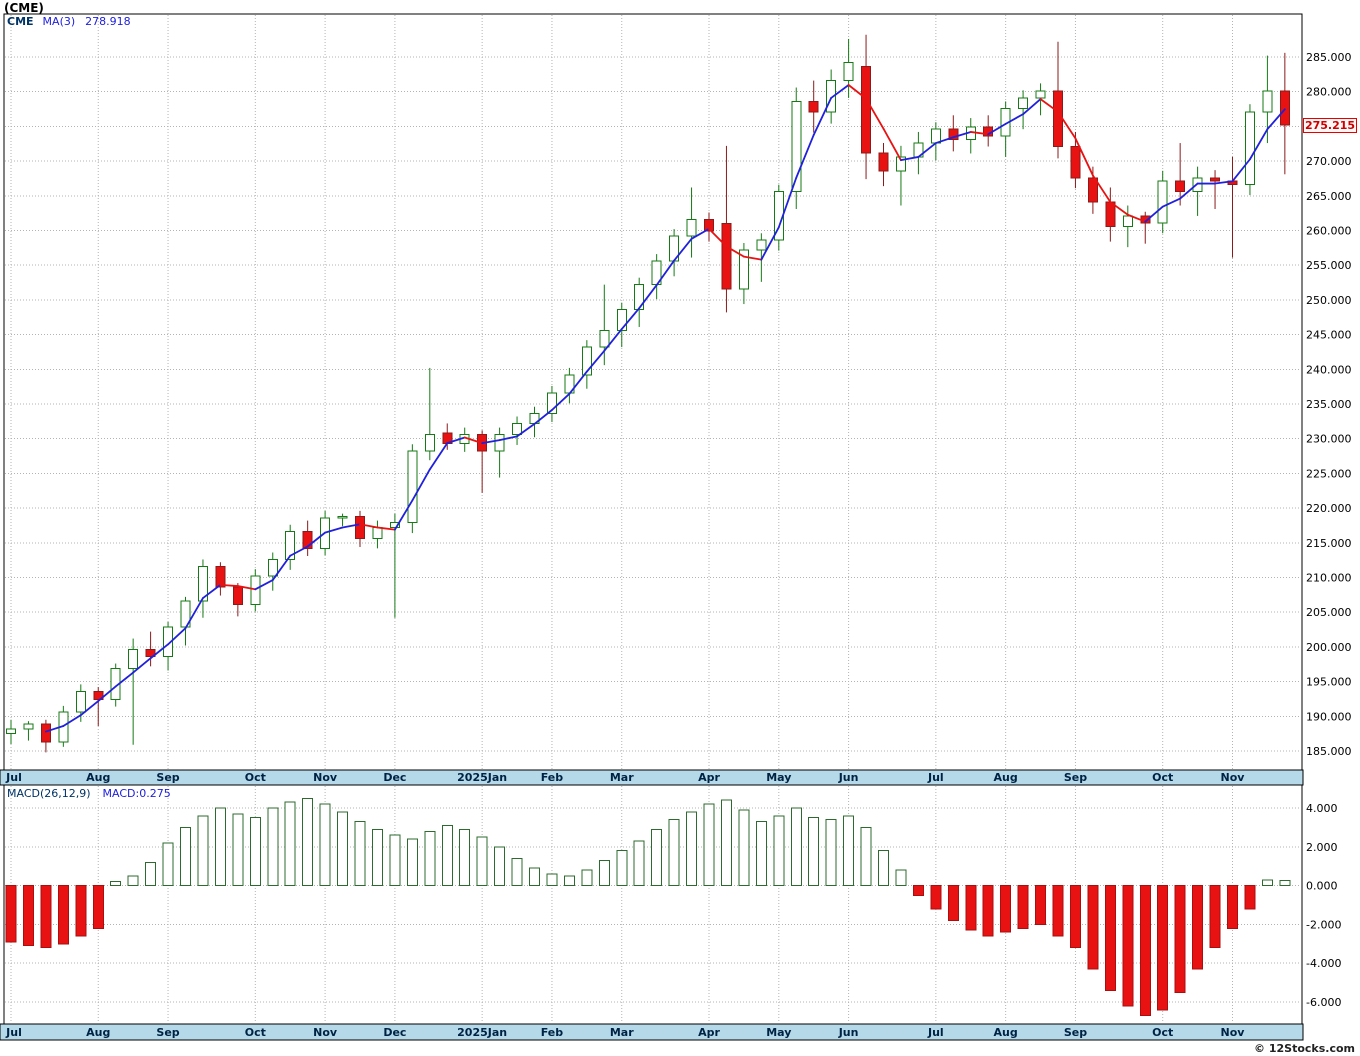 This screenshot has height=1056, width=1360. Describe the element at coordinates (709, 1032) in the screenshot. I see `month-label: Apr` at that location.